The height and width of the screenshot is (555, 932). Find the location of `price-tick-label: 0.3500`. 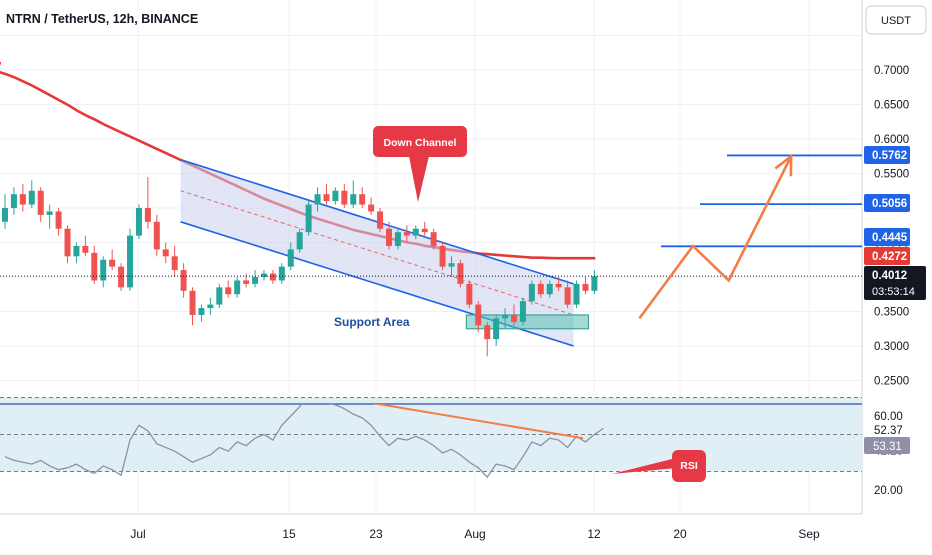

price-tick-label: 0.3500 is located at coordinates (891, 313).